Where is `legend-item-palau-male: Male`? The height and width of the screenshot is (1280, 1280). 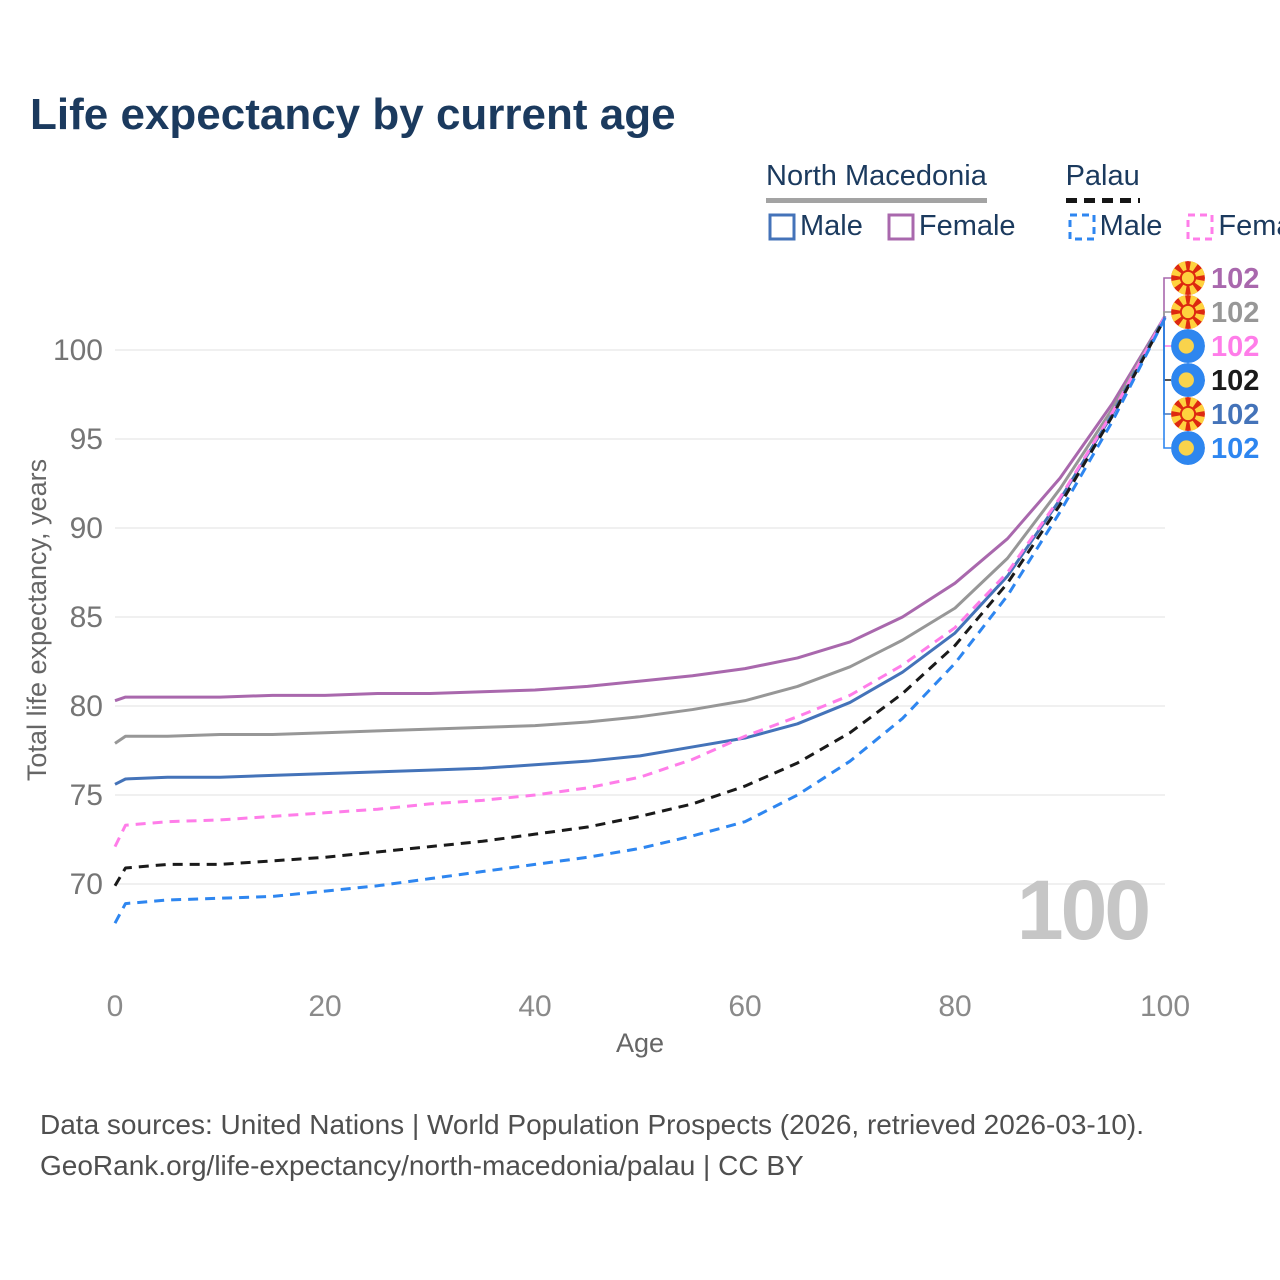
legend-item-palau-male: Male is located at coordinates (1114, 226).